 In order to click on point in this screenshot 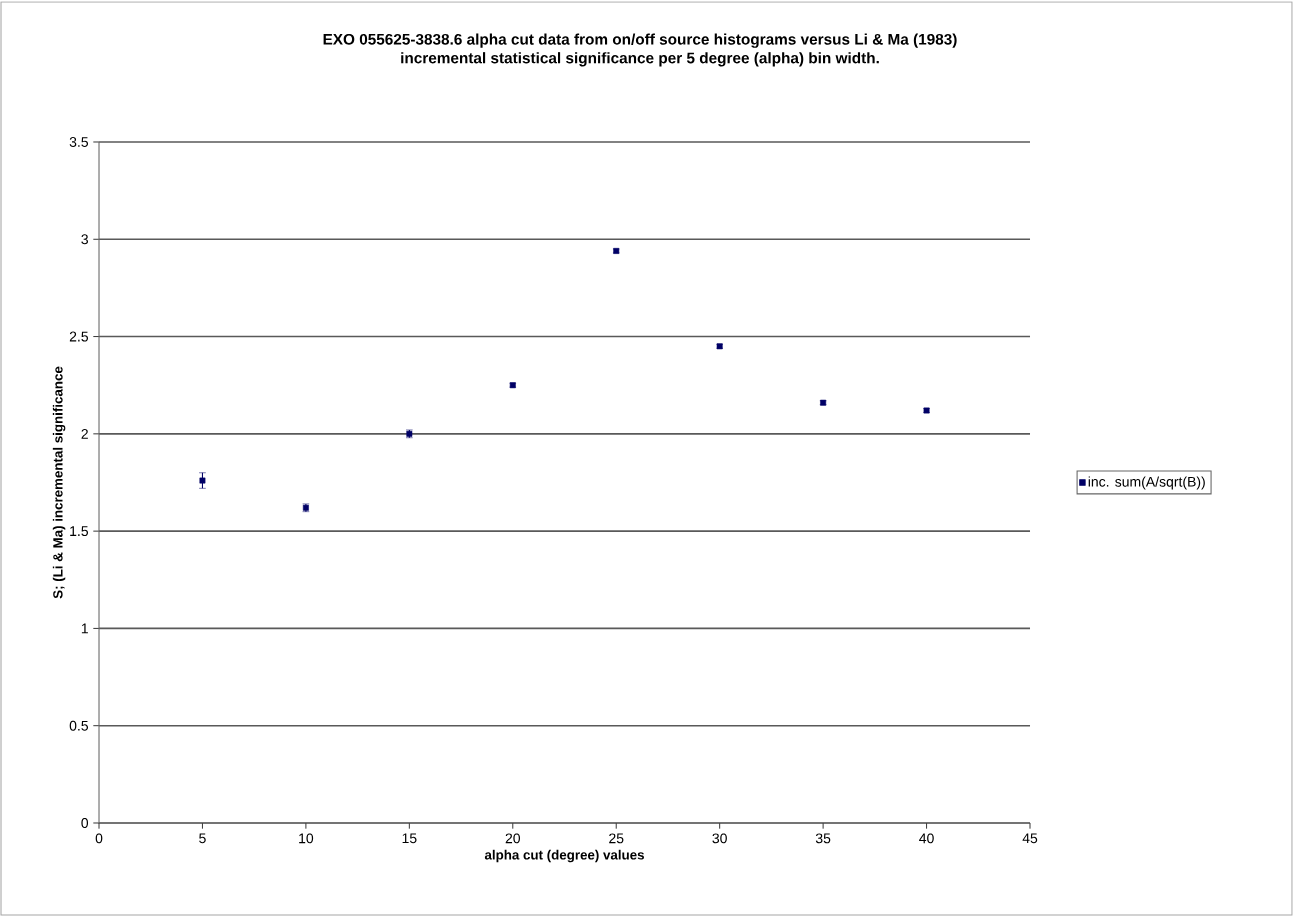, I will do `click(202, 480)`.